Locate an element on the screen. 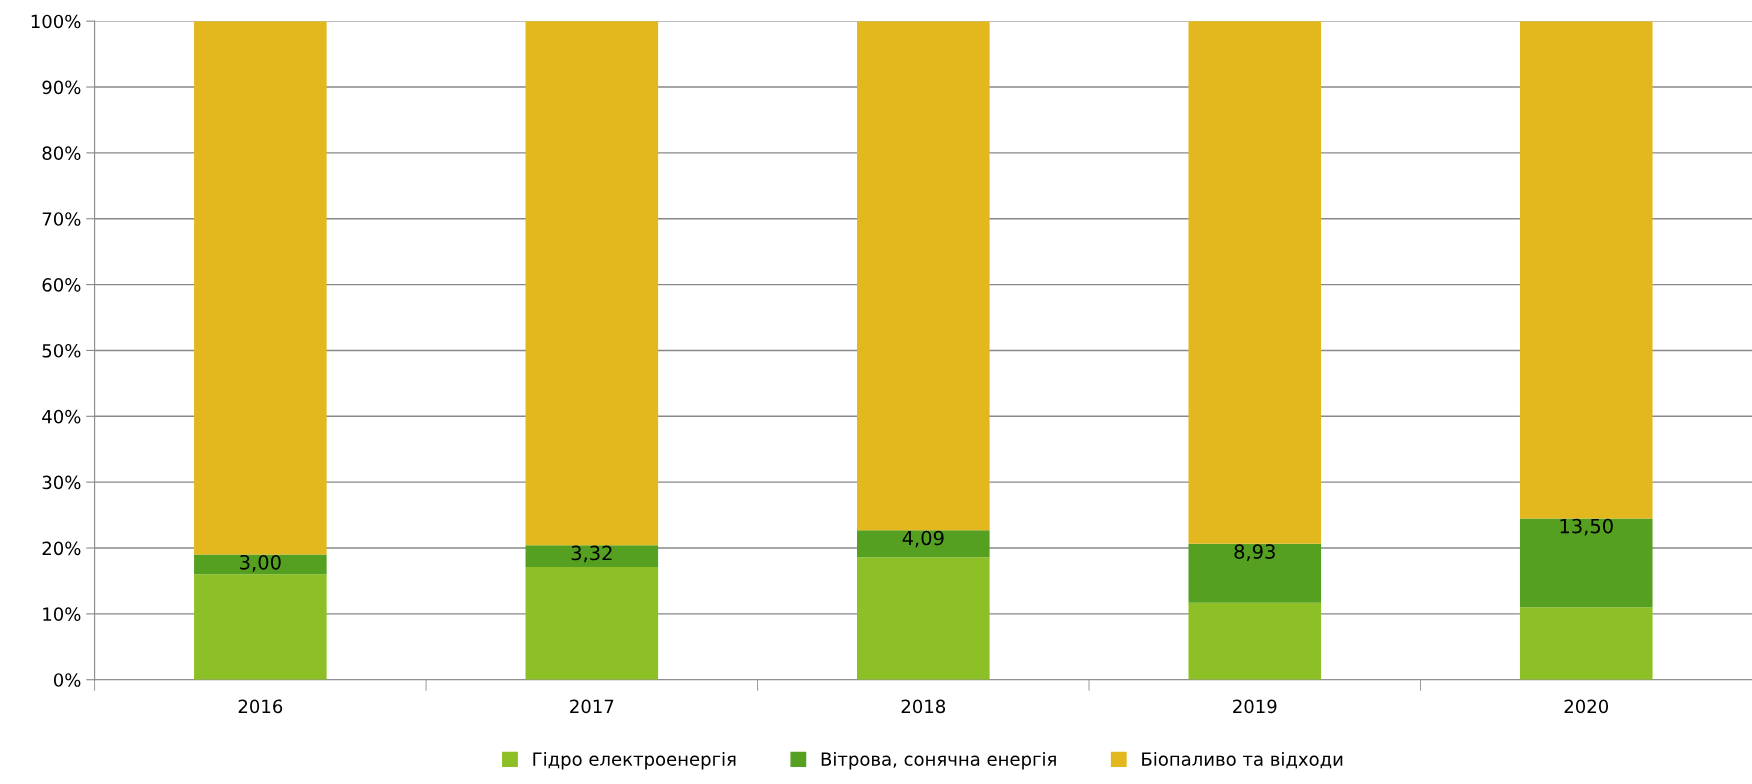 The image size is (1752, 784). x-tick-label: 2017 is located at coordinates (592, 706).